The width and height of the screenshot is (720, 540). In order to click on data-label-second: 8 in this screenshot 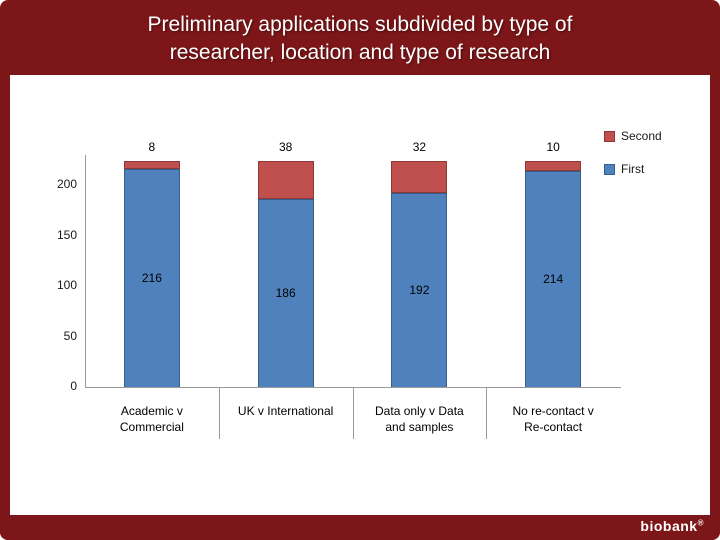, I will do `click(152, 146)`.